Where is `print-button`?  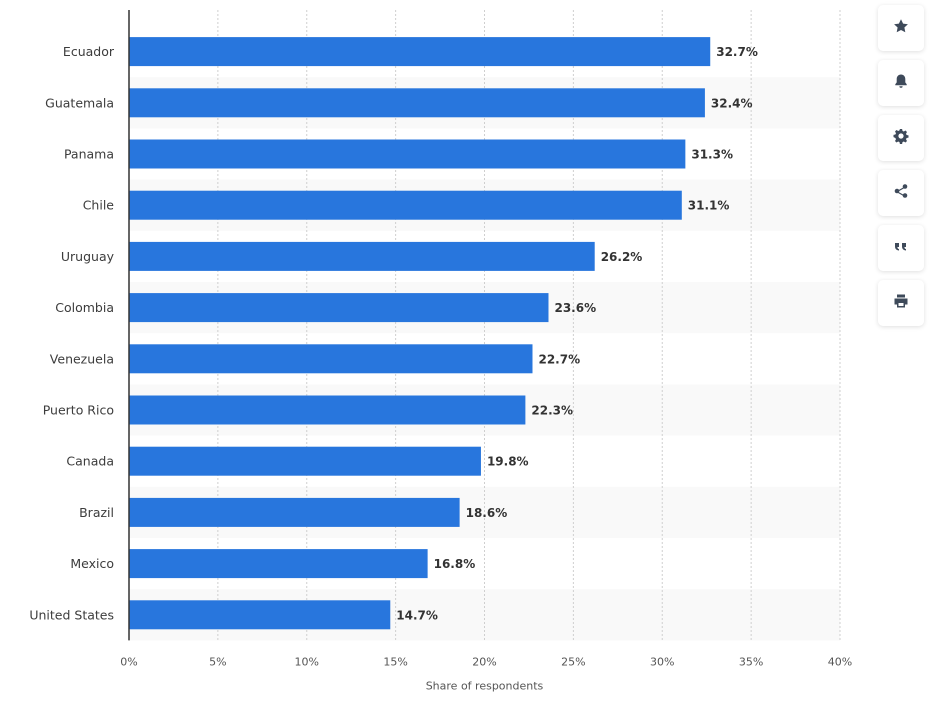 print-button is located at coordinates (901, 303).